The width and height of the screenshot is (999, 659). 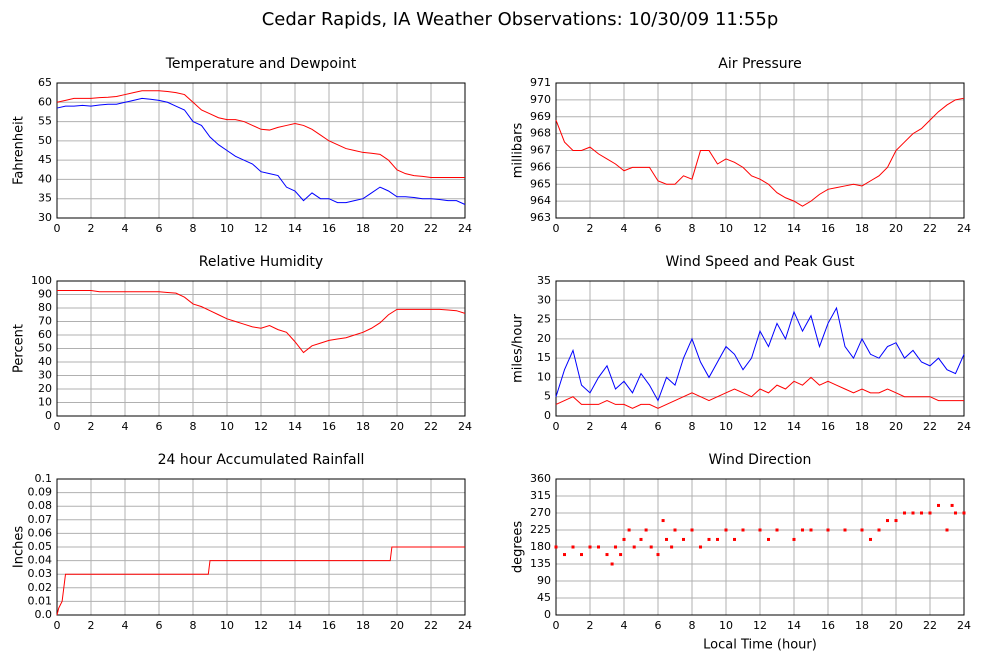 What do you see at coordinates (40, 492) in the screenshot?
I see `y-tick-label: 0.09` at bounding box center [40, 492].